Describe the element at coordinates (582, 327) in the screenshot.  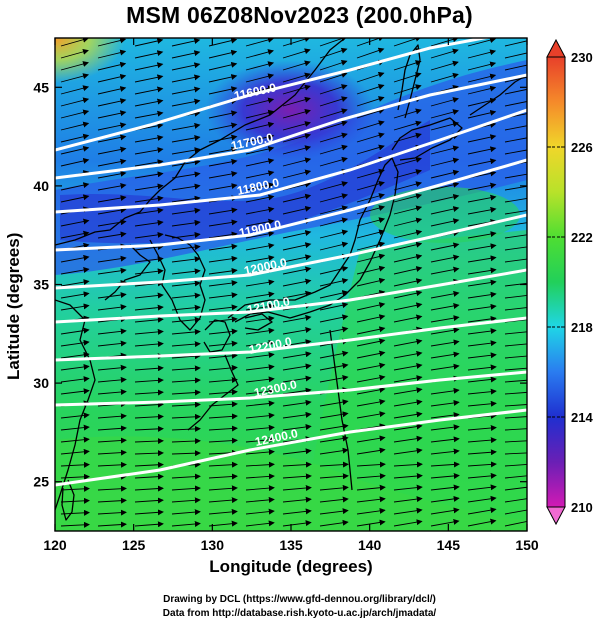
I see `colorbar-tick-label: 218` at that location.